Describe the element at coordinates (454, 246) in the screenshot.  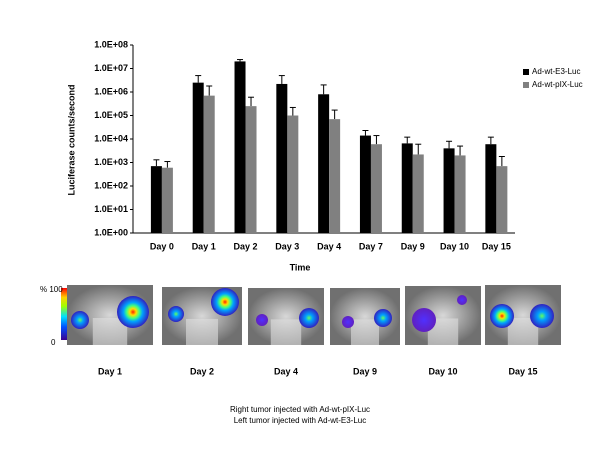
I see `x-tick-label: Day 10` at that location.